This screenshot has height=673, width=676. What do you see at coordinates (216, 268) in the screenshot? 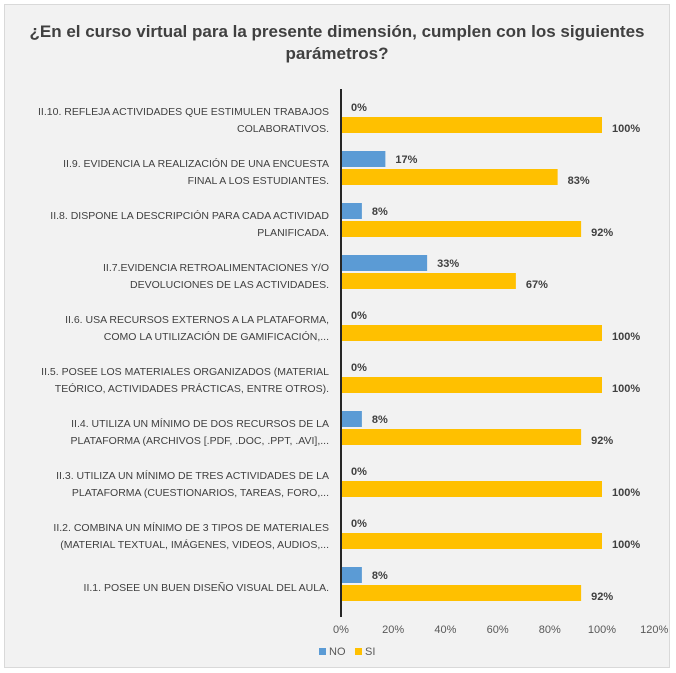
I see `category-label: II.7.EVIDENCIA RETROALIMENTACIONES Y/O` at bounding box center [216, 268].